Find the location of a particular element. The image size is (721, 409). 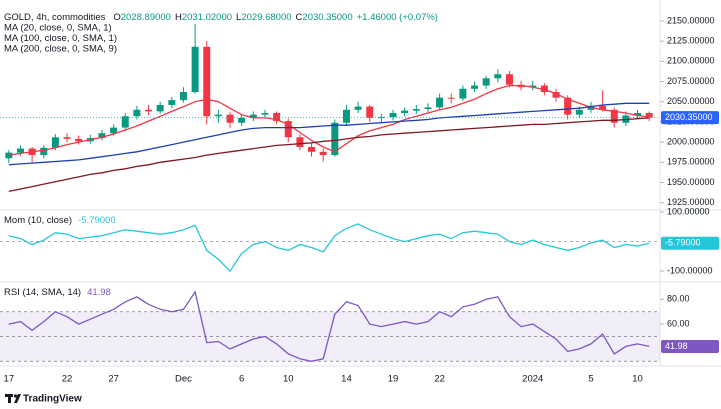

legend-entry: MA (200, close, 0, SMA, 9) is located at coordinates (60, 49).